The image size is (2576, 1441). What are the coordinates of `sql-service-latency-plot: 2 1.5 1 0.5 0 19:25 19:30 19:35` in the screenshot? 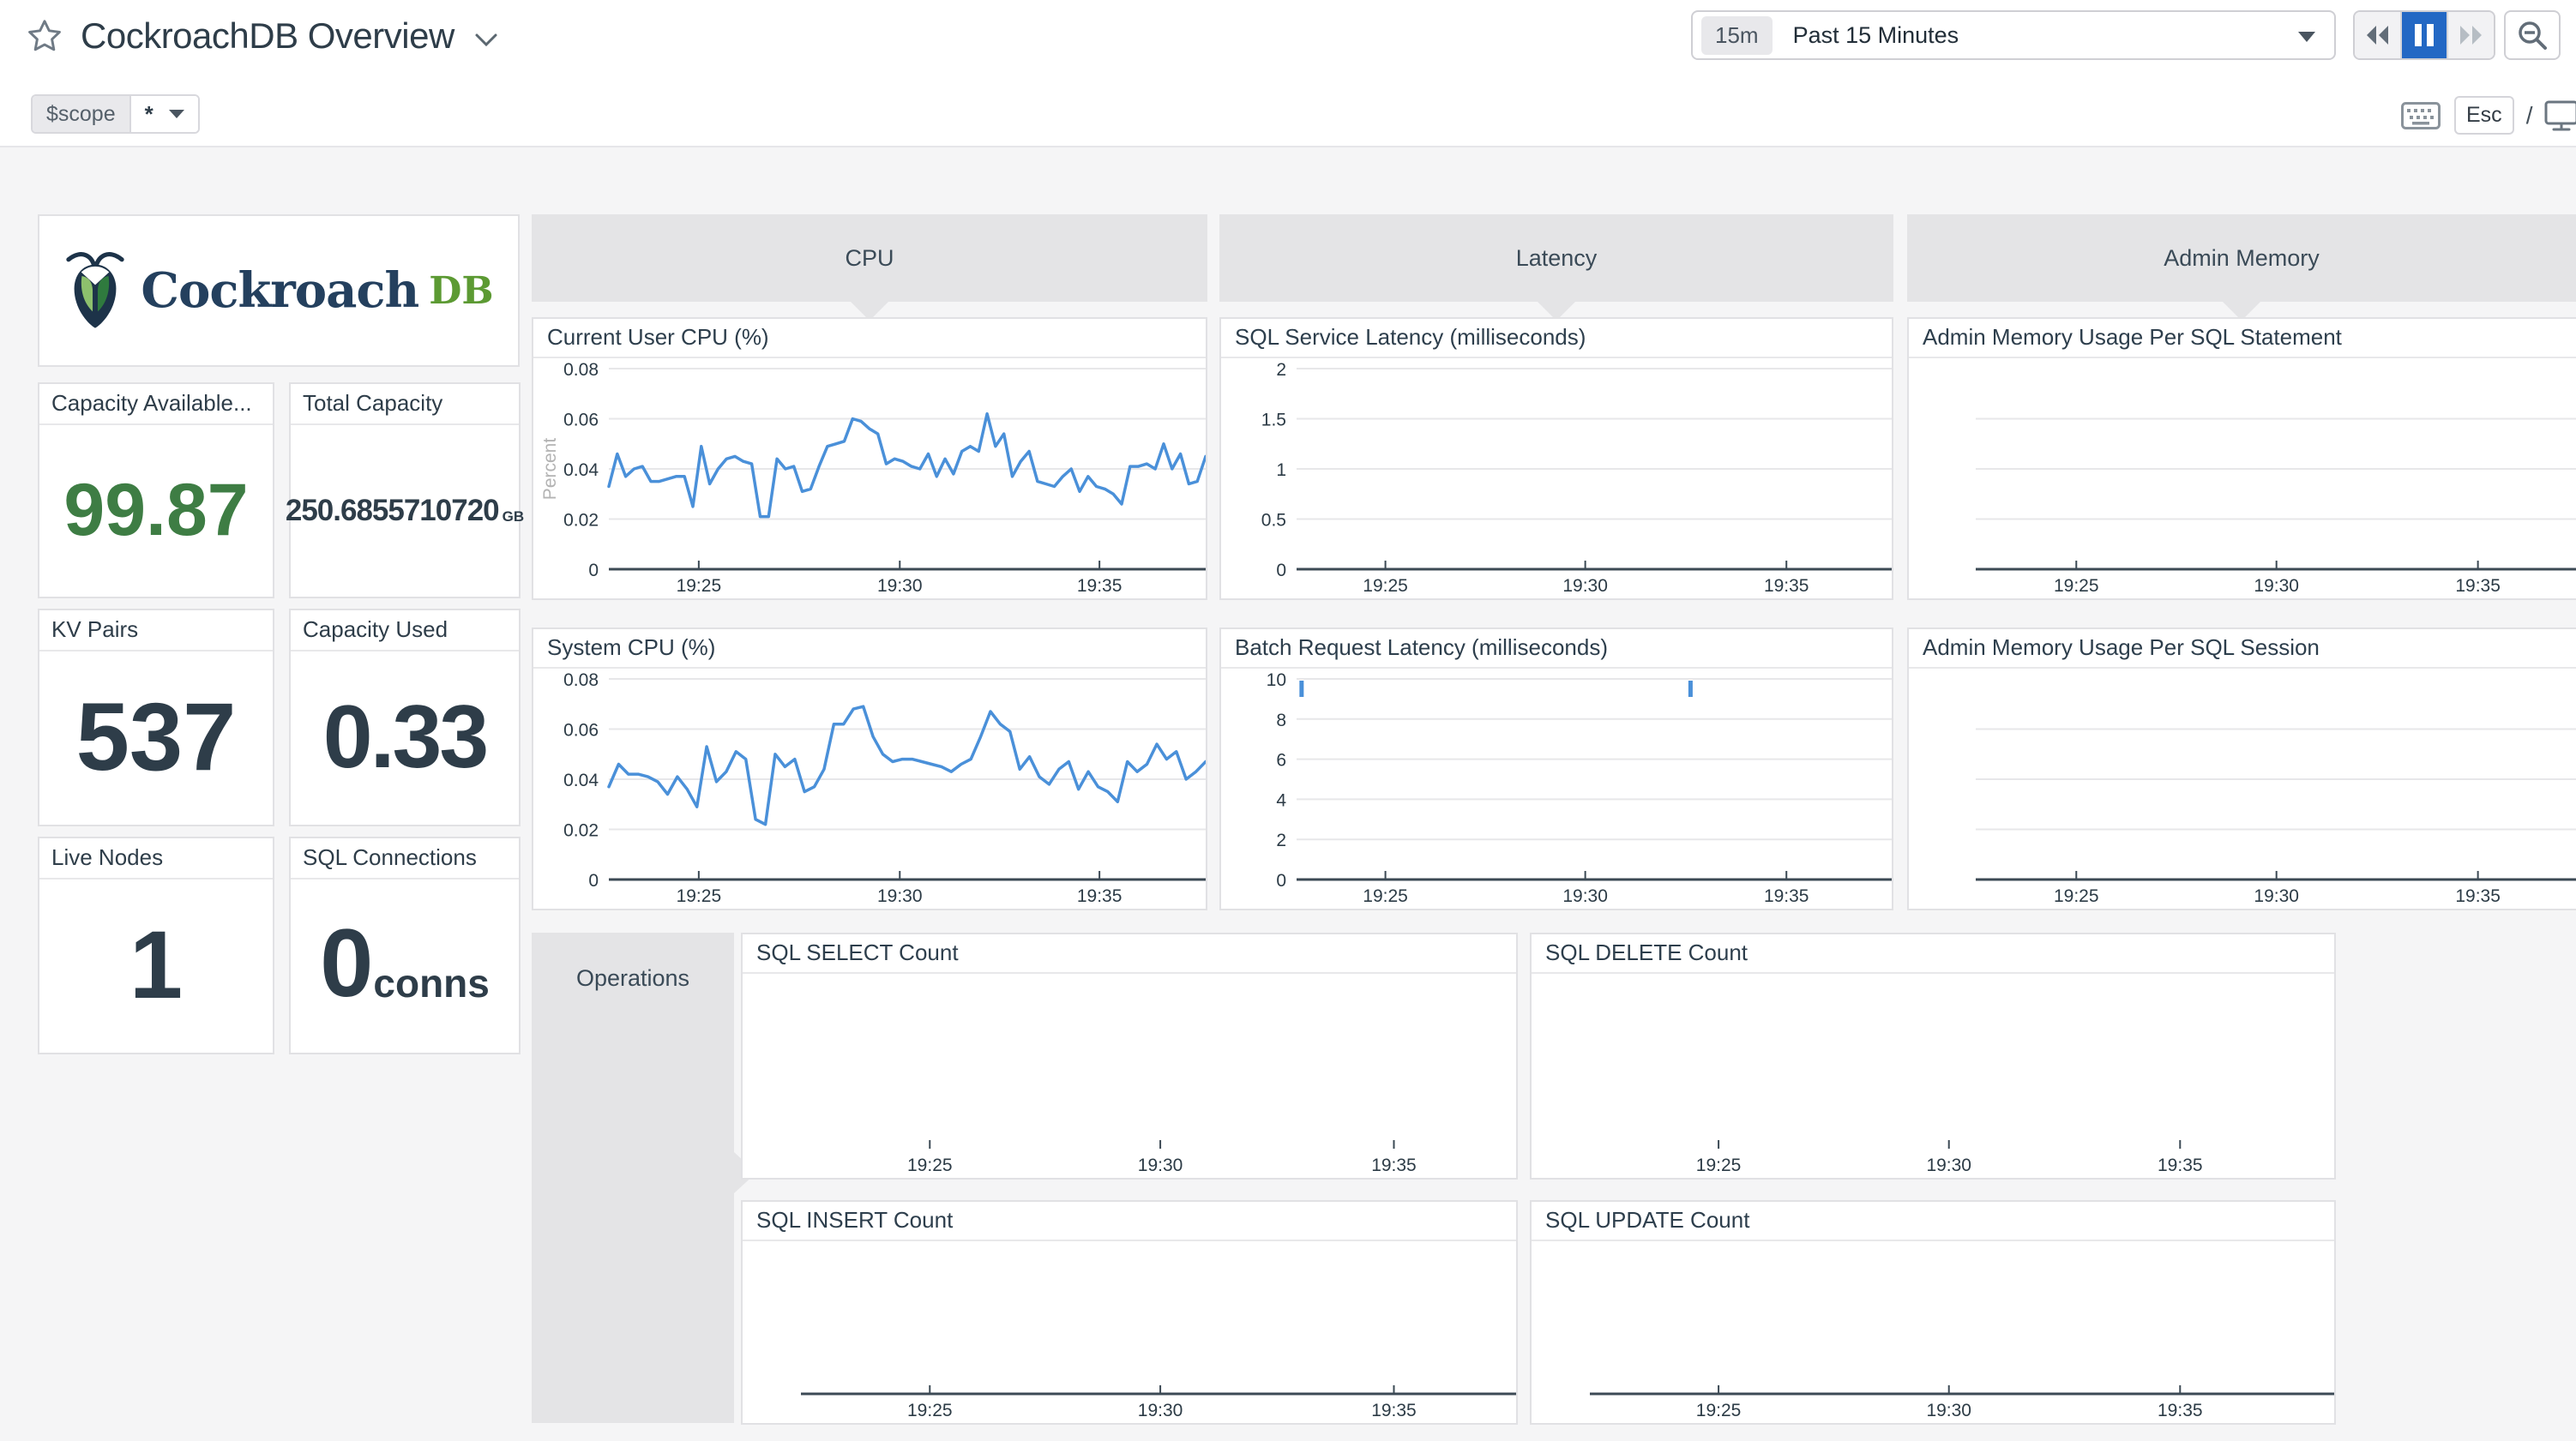 It's located at (1556, 477).